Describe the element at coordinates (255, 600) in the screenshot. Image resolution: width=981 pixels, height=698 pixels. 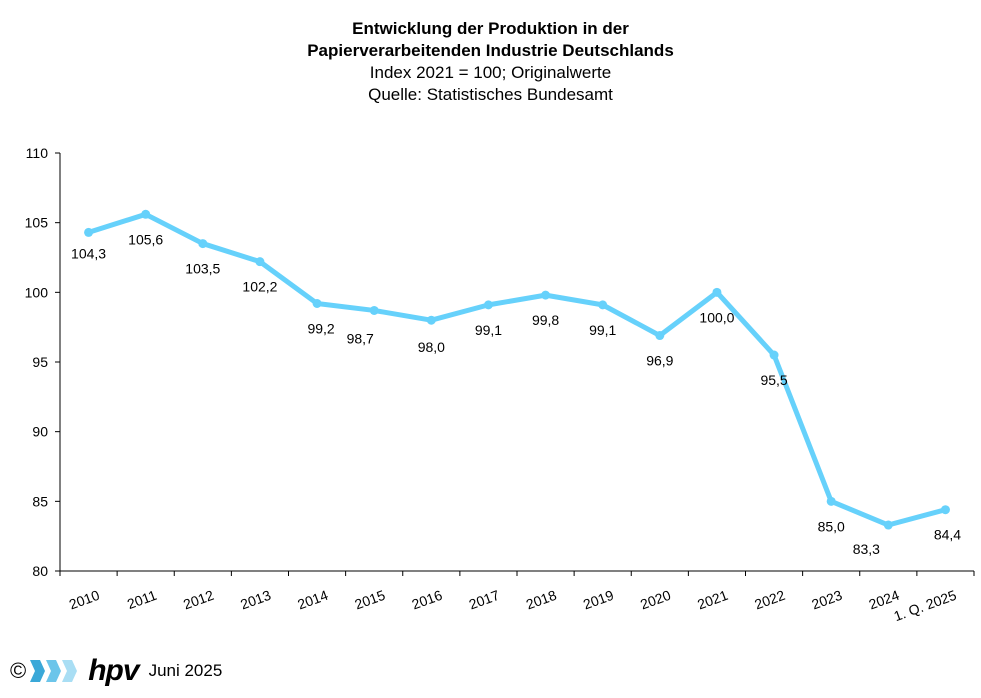
I see `x-tick-label: 2013` at that location.